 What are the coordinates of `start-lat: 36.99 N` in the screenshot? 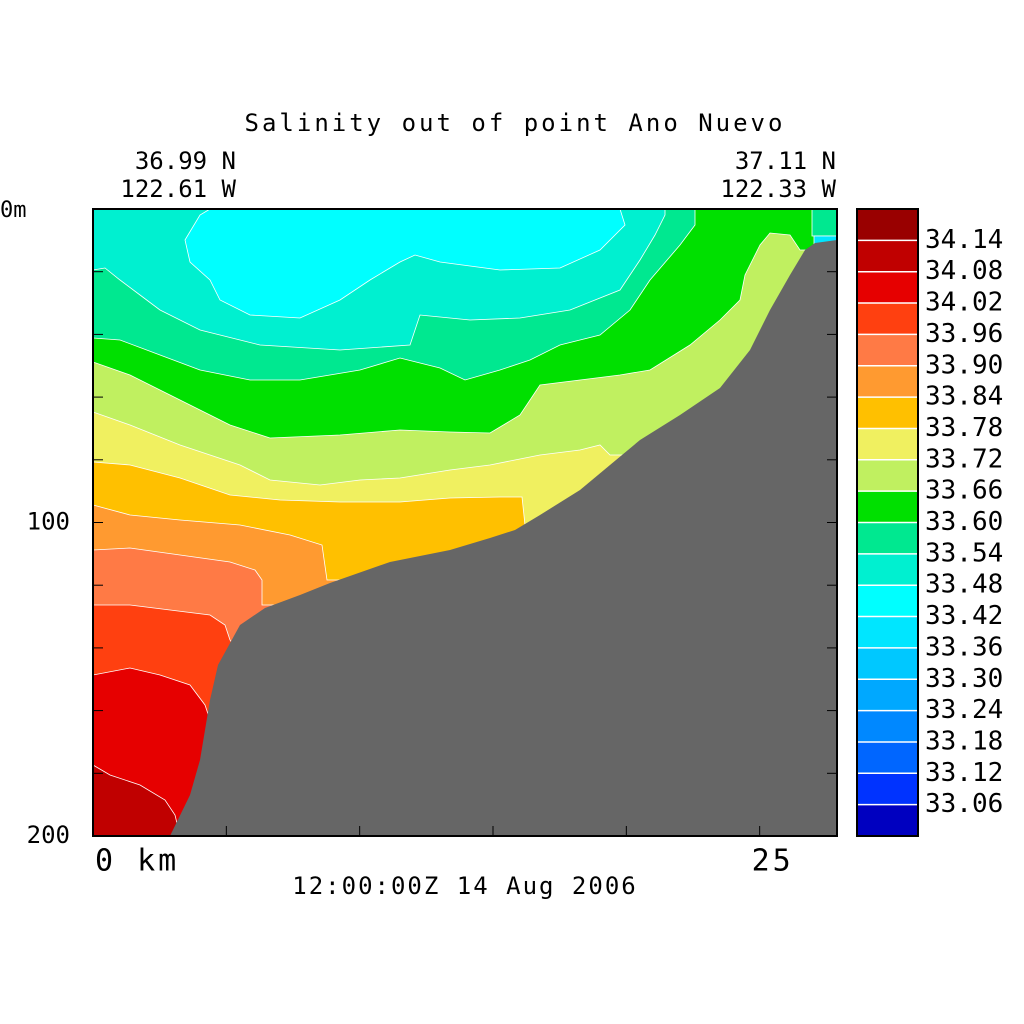 It's located at (185, 161).